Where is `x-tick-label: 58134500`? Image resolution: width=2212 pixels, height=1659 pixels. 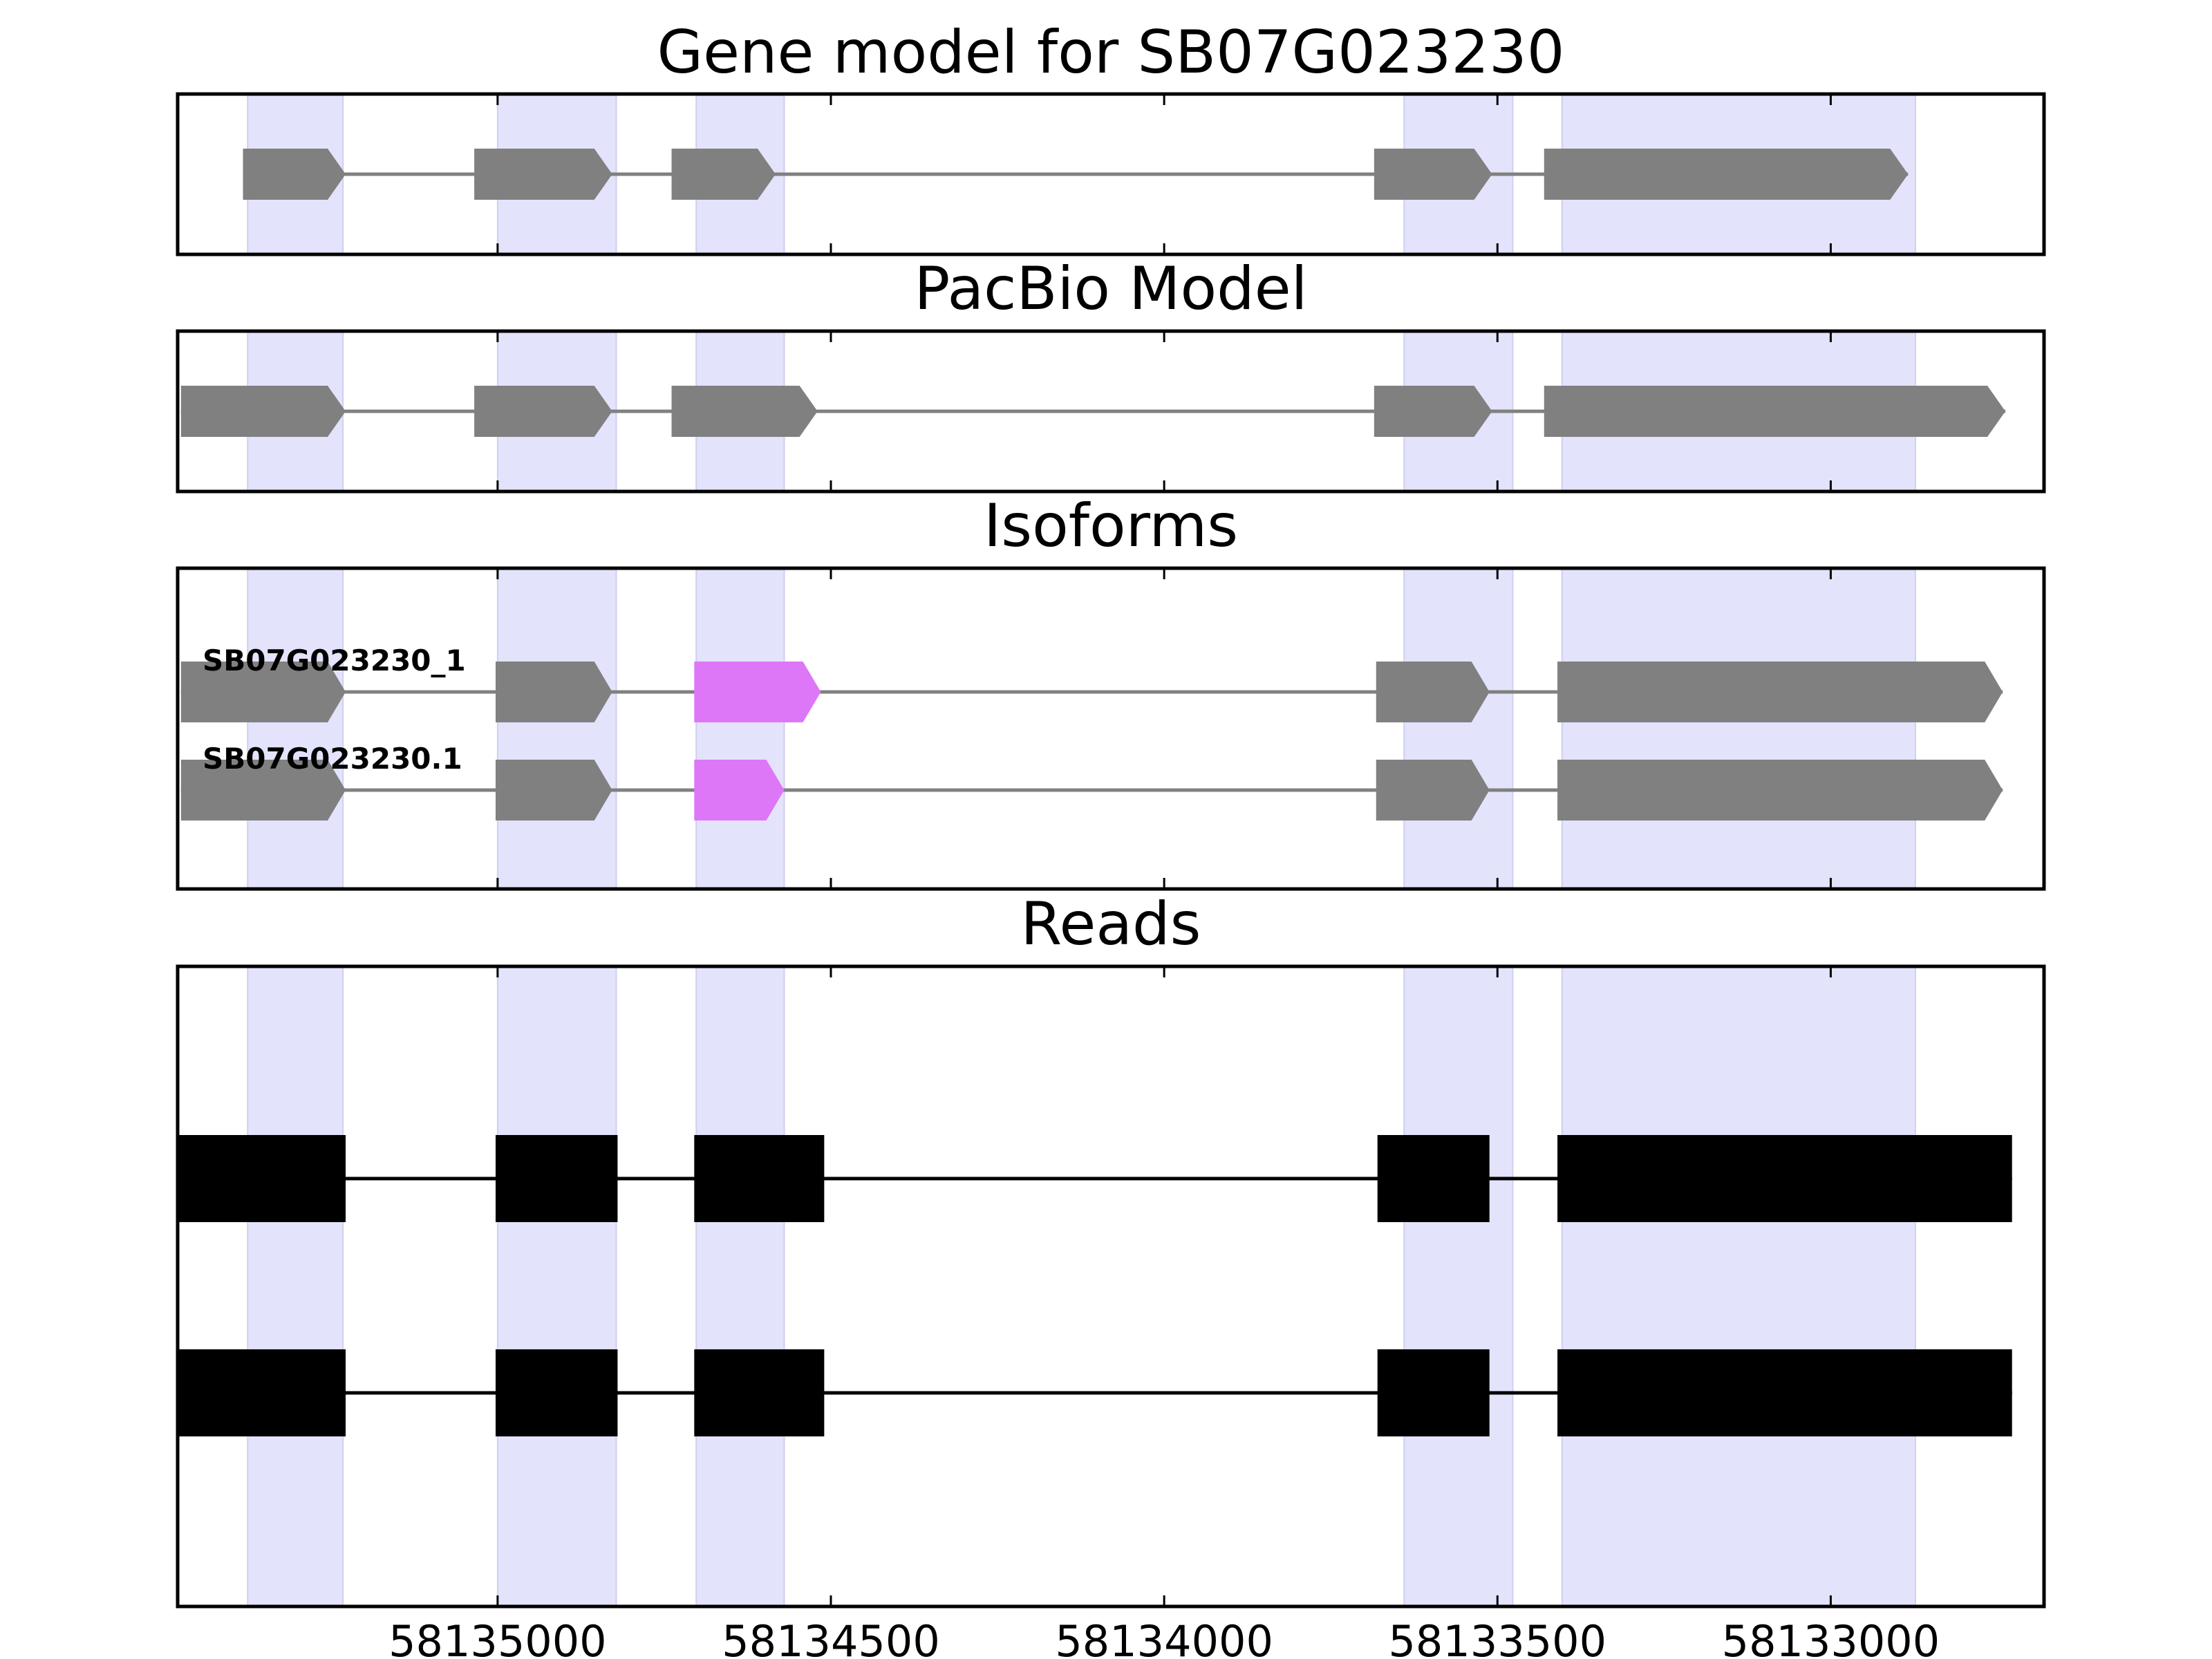 x-tick-label: 58134500 is located at coordinates (831, 1638).